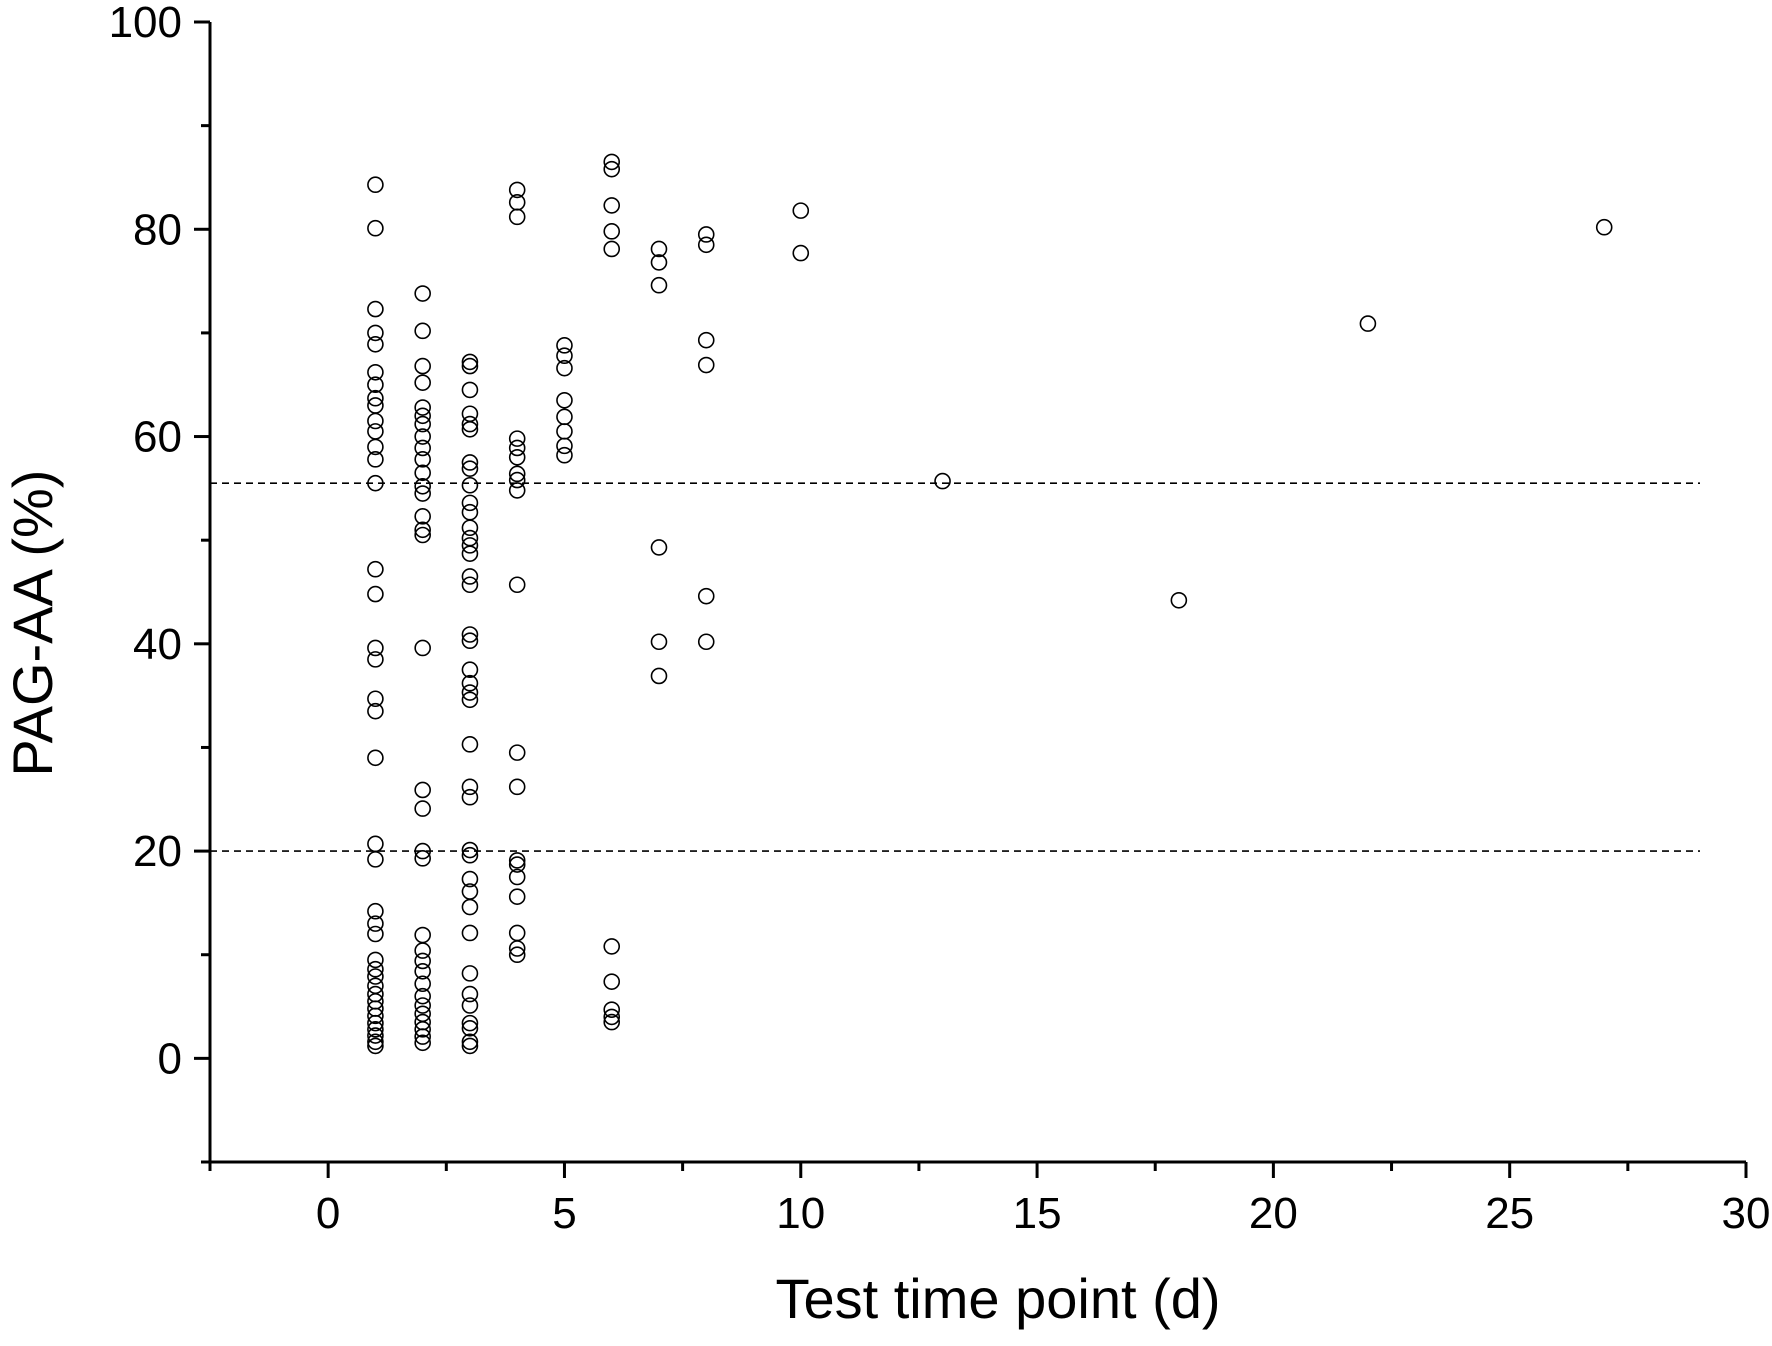 Image resolution: width=1772 pixels, height=1346 pixels. What do you see at coordinates (157, 229) in the screenshot?
I see `y-tick-label: 80` at bounding box center [157, 229].